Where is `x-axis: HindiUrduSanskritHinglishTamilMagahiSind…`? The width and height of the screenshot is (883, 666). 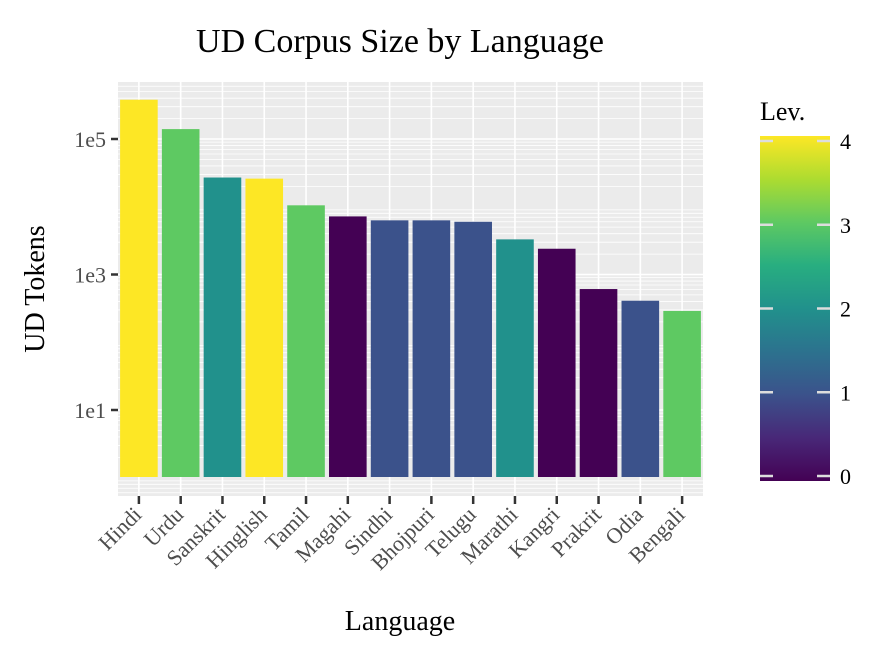 x-axis: HindiUrduSanskritHinglishTamilMagahiSind… is located at coordinates (391, 535).